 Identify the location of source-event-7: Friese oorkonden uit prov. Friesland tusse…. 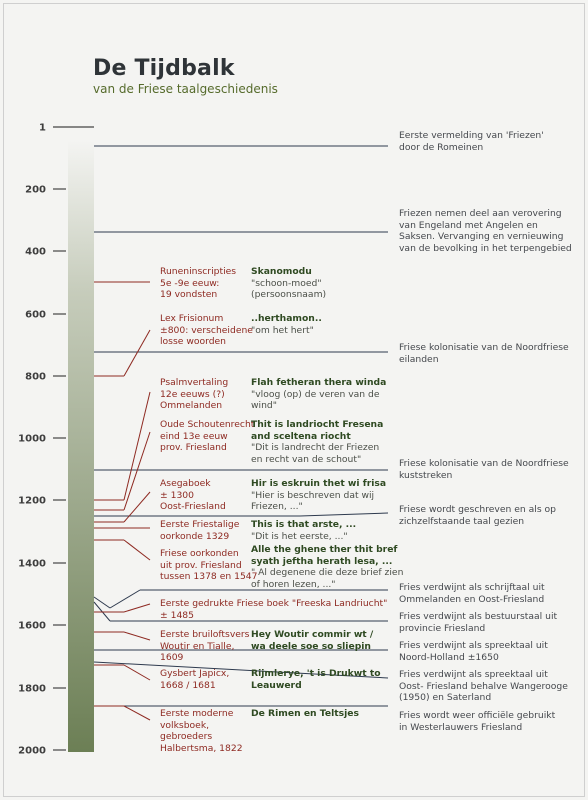
(209, 565).